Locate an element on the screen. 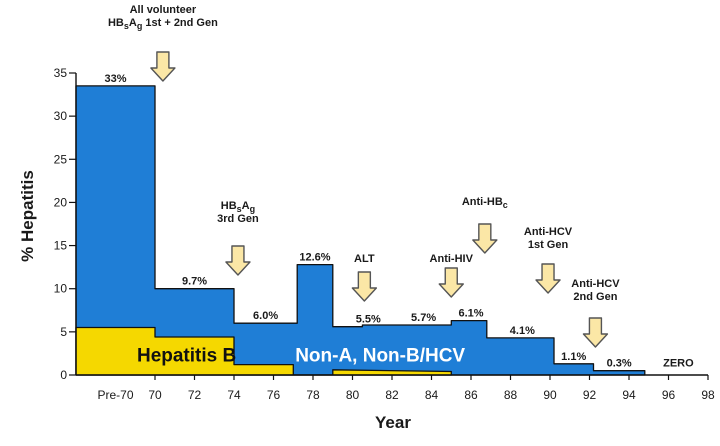 The height and width of the screenshot is (446, 720). data-label: 12.6% is located at coordinates (314, 258).